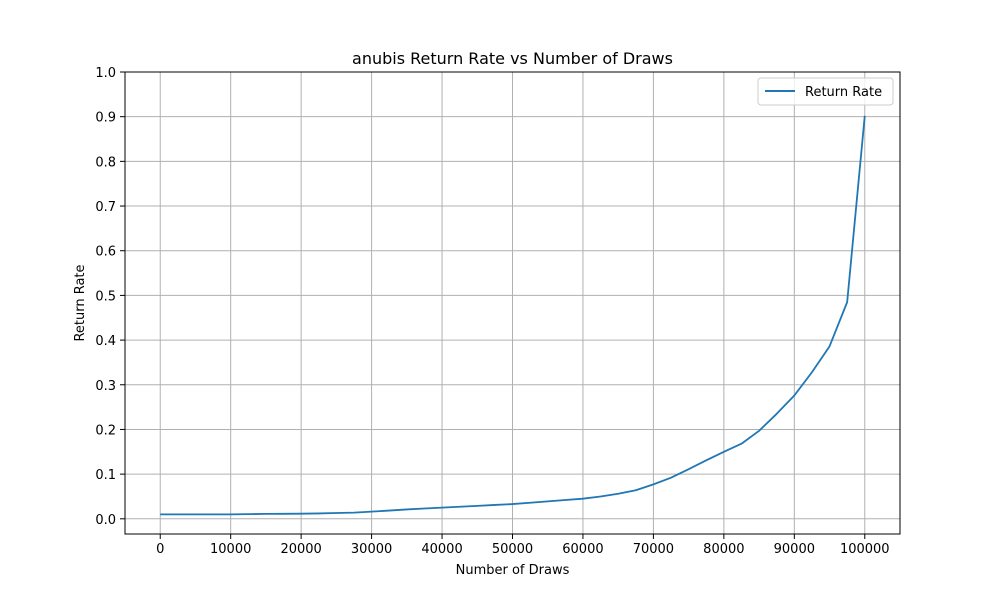 The height and width of the screenshot is (600, 1000). Describe the element at coordinates (230, 549) in the screenshot. I see `x-tick-label: 10000` at that location.